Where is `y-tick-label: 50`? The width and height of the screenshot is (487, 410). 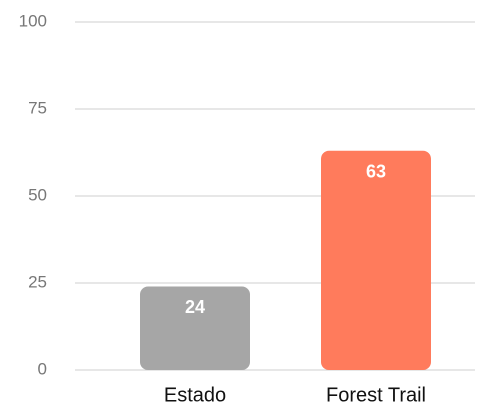
y-tick-label: 50 is located at coordinates (37, 194).